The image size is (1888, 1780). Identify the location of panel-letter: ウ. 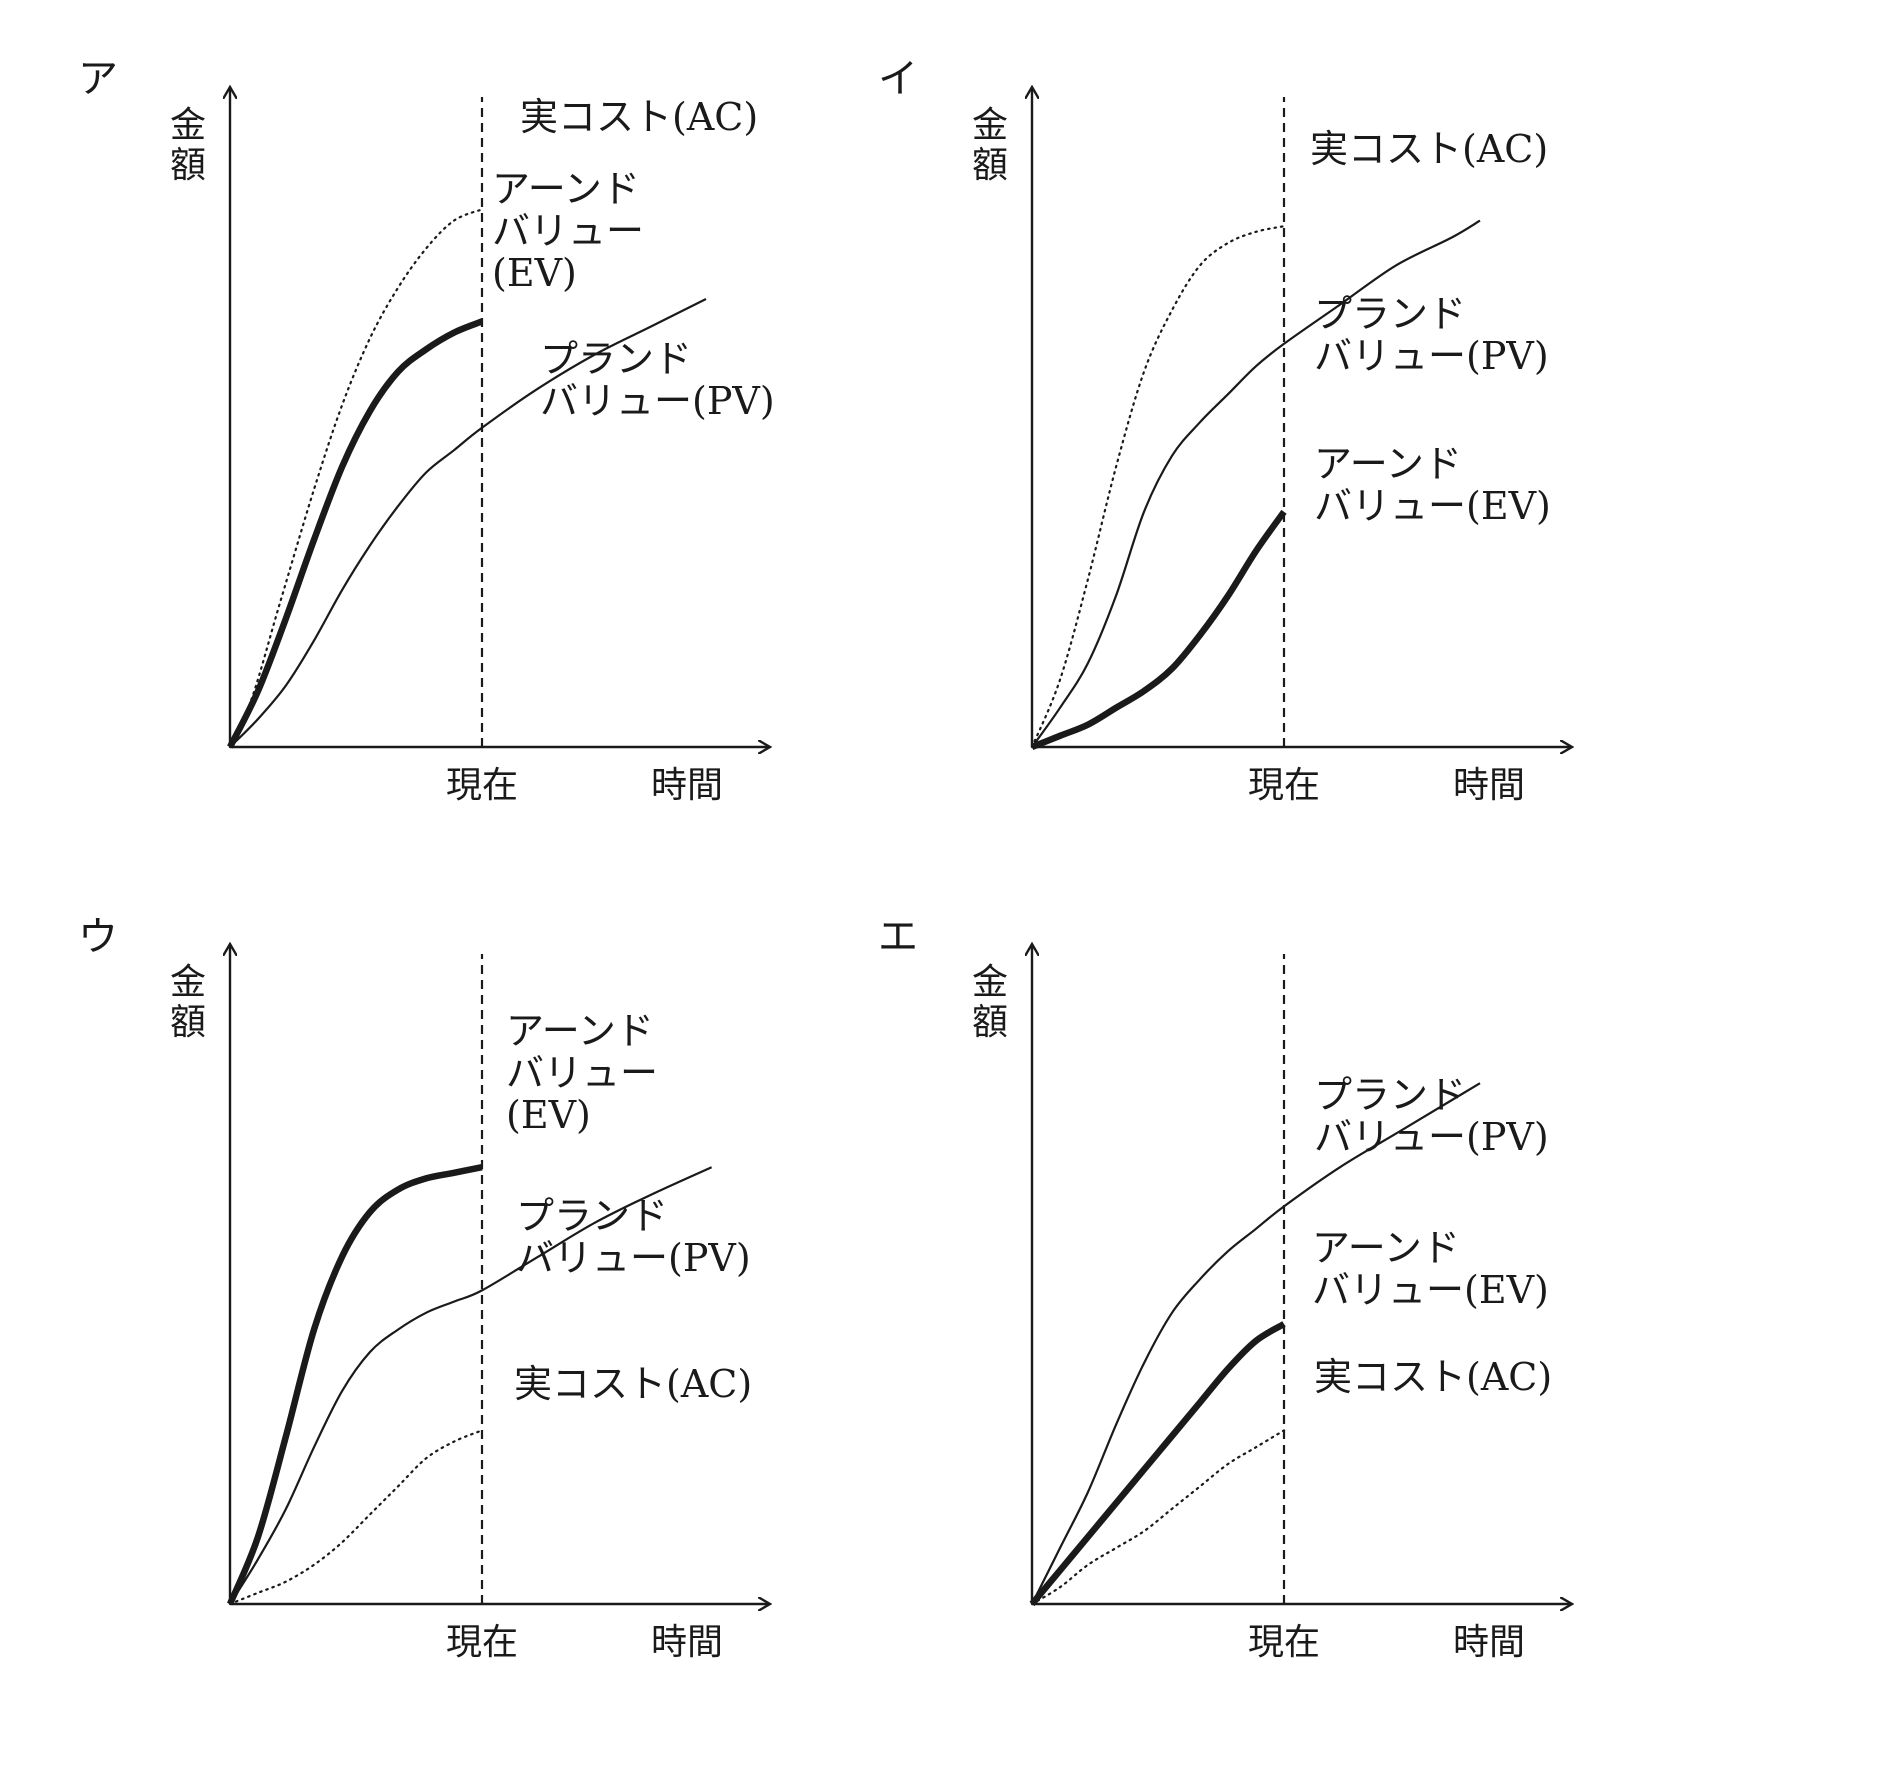
(98, 937).